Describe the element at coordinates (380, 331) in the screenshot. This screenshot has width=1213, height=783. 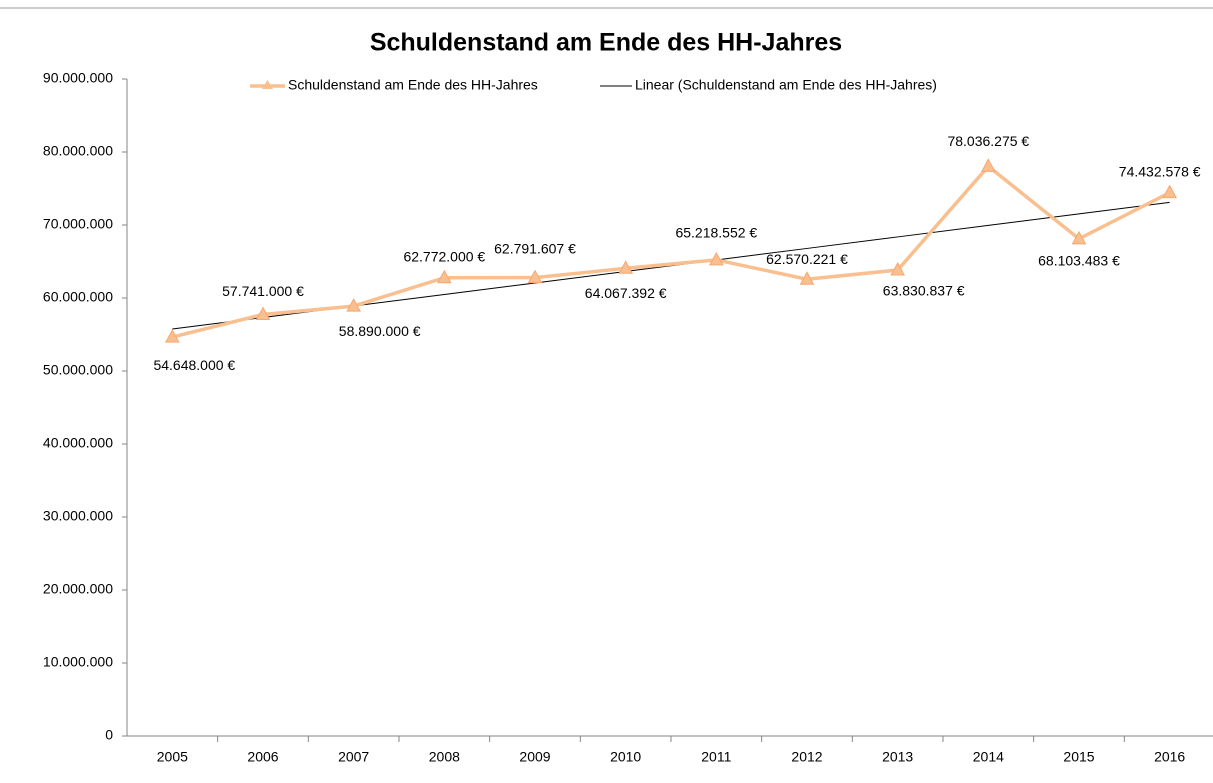
I see `data-label: 58.890.000 €` at that location.